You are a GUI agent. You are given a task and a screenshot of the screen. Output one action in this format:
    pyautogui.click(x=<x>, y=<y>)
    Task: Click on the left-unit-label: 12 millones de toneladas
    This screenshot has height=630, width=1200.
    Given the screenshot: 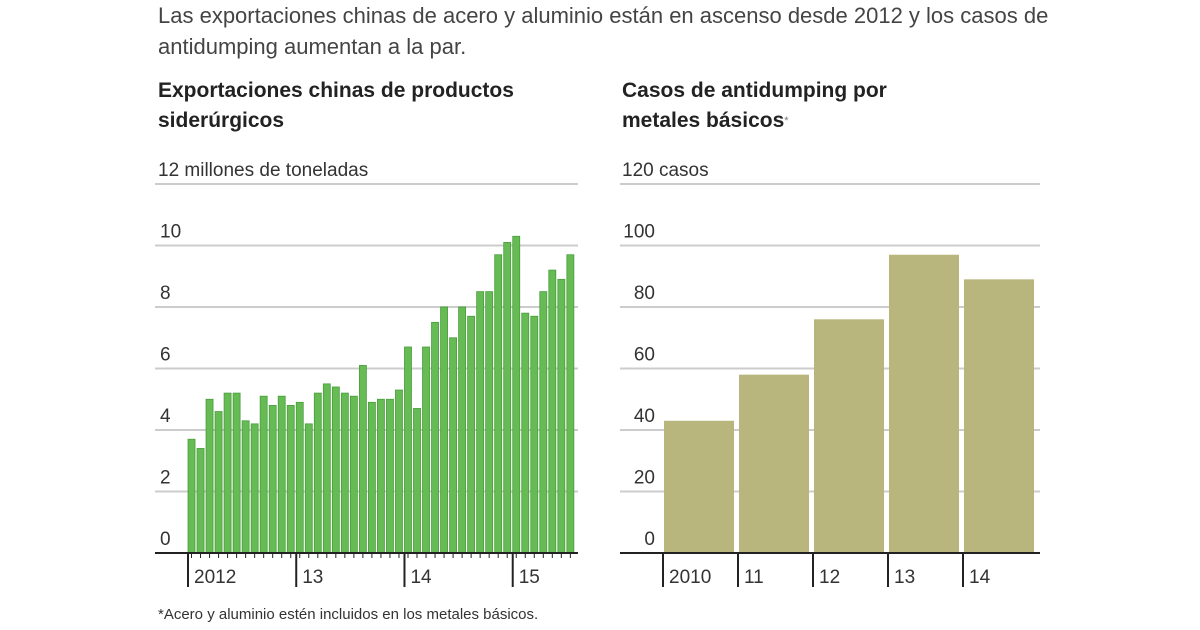 What is the action you would take?
    pyautogui.click(x=263, y=170)
    